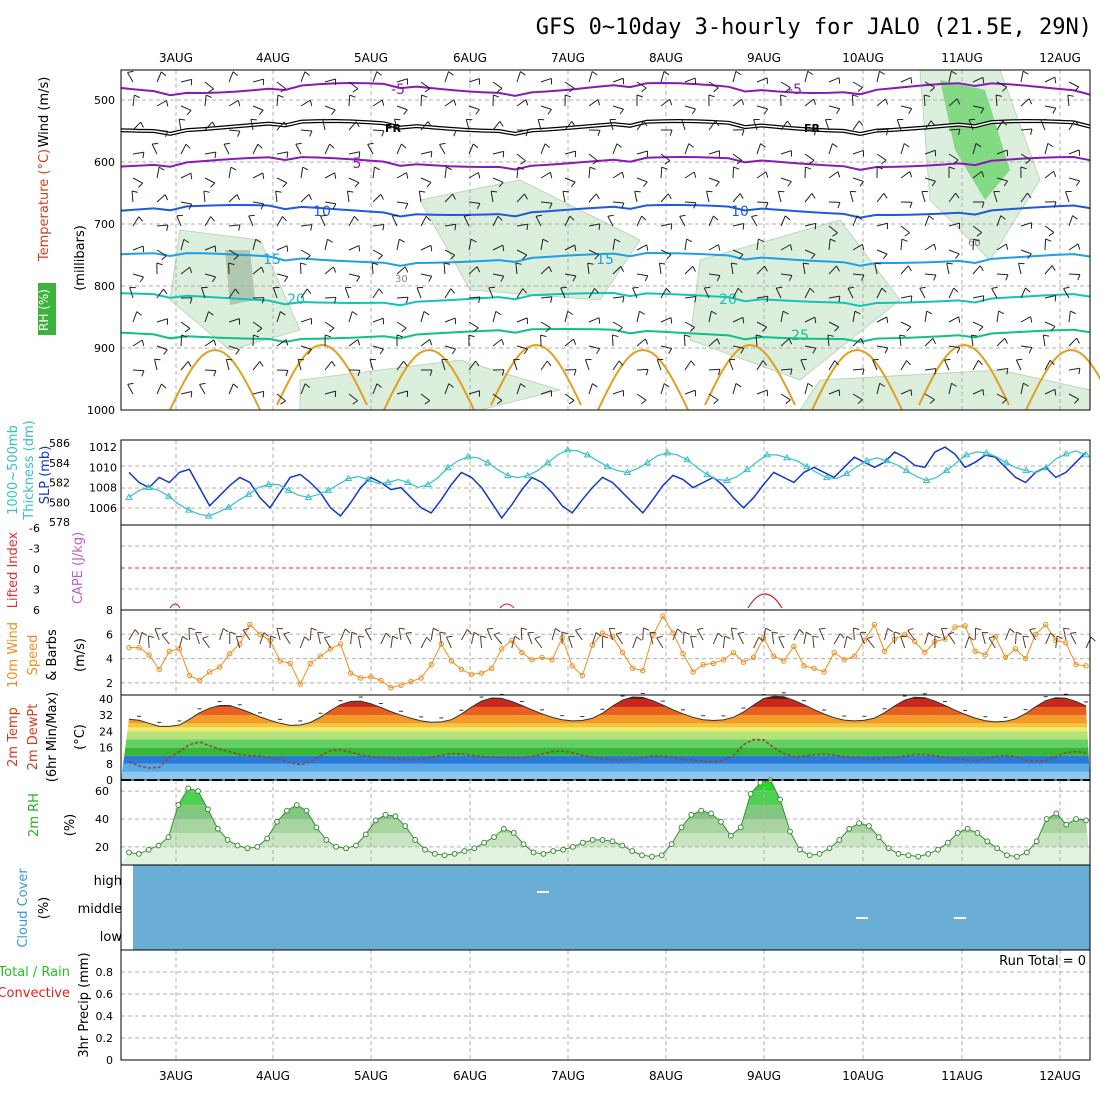 This screenshot has height=1100, width=1100. Describe the element at coordinates (974, 243) in the screenshot. I see `rh-contour-label: 60` at that location.